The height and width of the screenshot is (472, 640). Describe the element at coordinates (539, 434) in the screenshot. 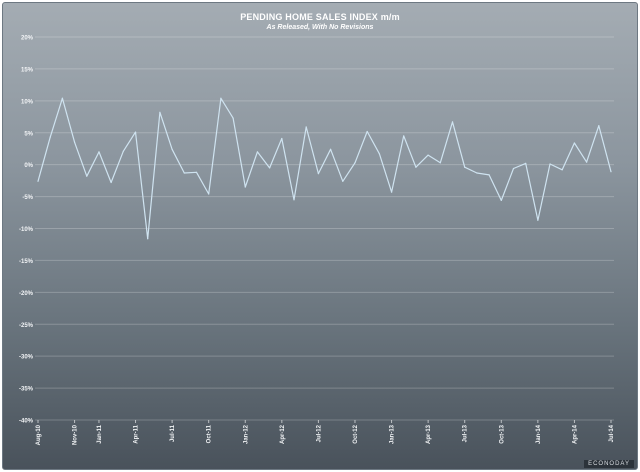

I see `x-tick-label-14: Jan-14` at that location.